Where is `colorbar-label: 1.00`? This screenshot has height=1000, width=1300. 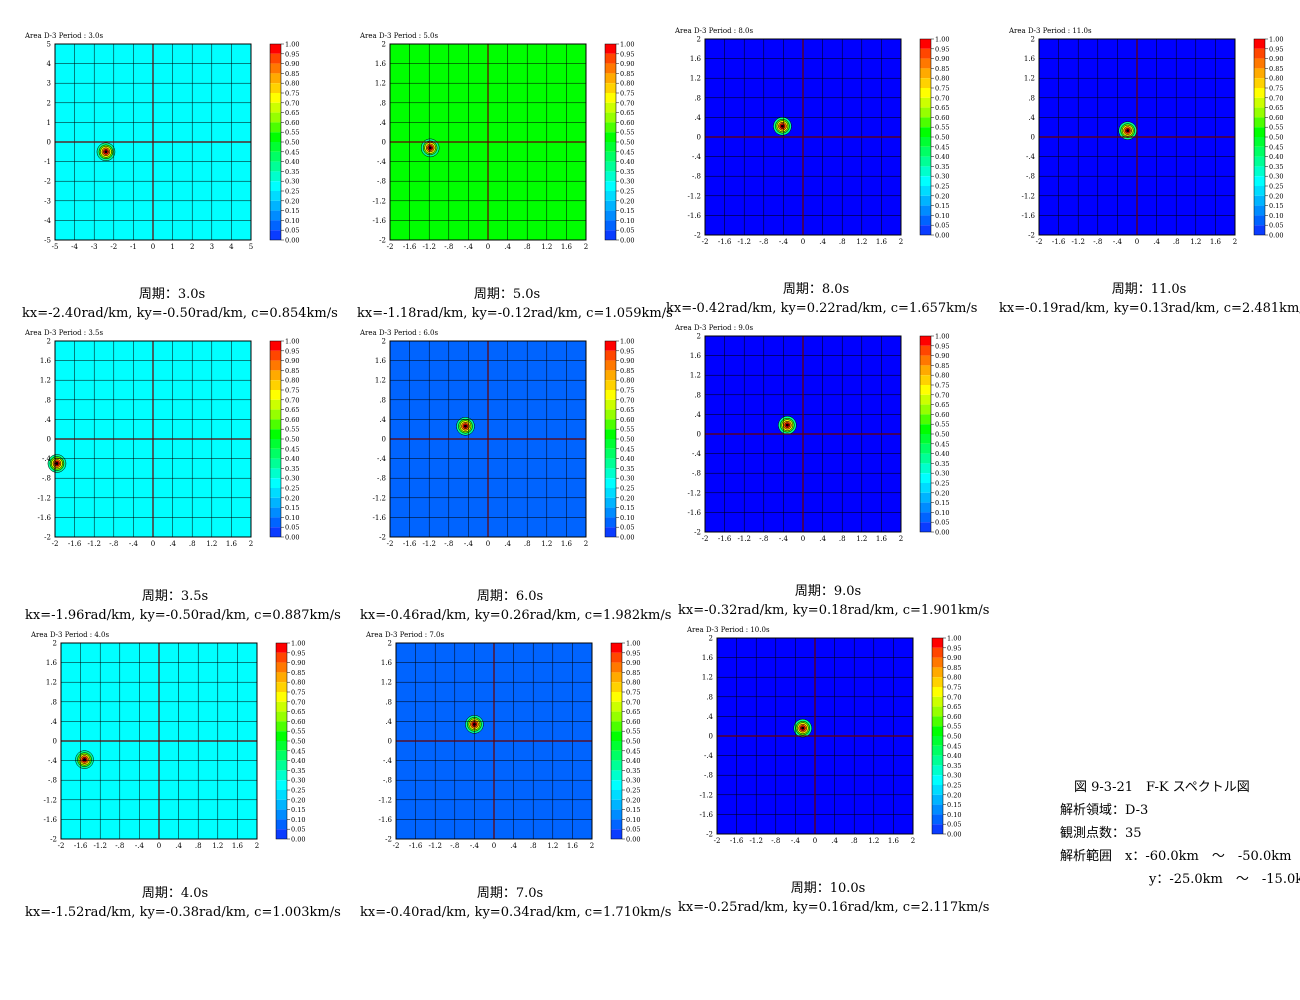 colorbar-label: 1.00 is located at coordinates (942, 337).